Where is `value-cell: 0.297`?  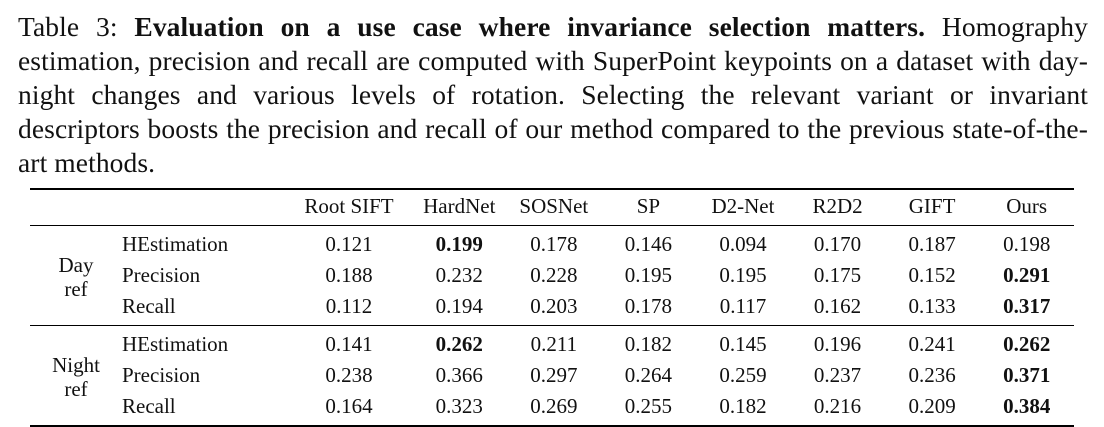
value-cell: 0.297 is located at coordinates (554, 375).